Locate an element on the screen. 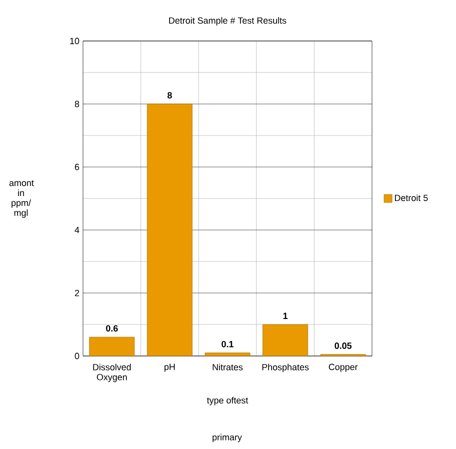 This screenshot has width=456, height=449. legend-label: Detroit 5 is located at coordinates (411, 198).